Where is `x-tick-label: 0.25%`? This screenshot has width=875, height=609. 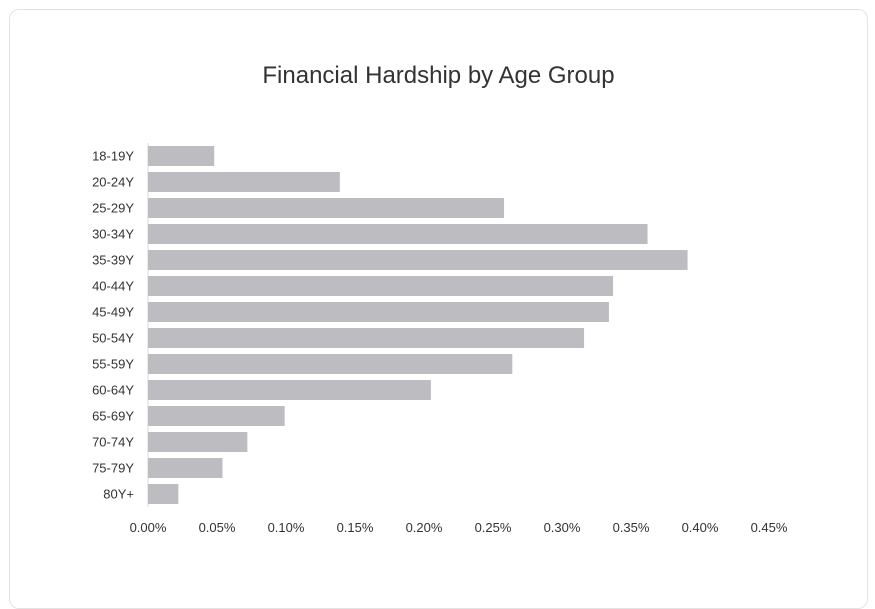 x-tick-label: 0.25% is located at coordinates (493, 527).